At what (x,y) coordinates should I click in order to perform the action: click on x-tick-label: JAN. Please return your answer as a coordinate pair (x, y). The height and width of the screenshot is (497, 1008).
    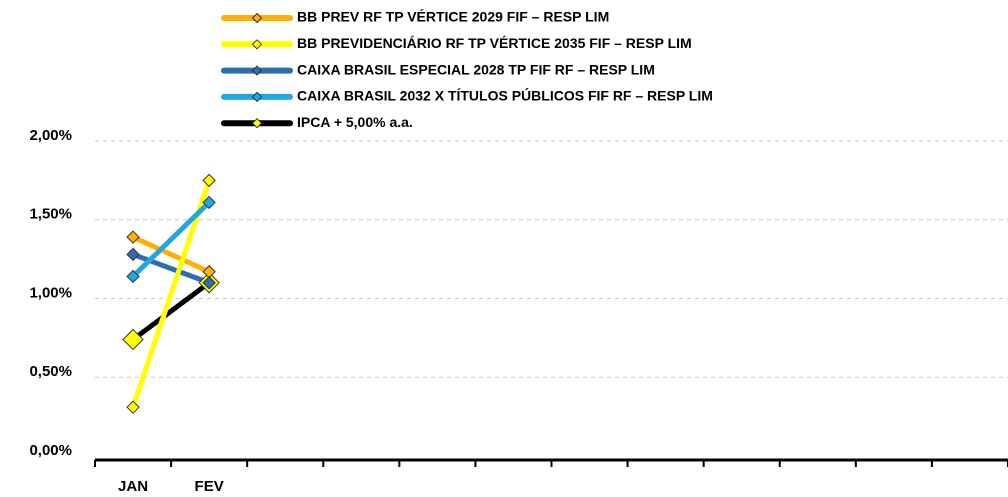
    Looking at the image, I should click on (133, 486).